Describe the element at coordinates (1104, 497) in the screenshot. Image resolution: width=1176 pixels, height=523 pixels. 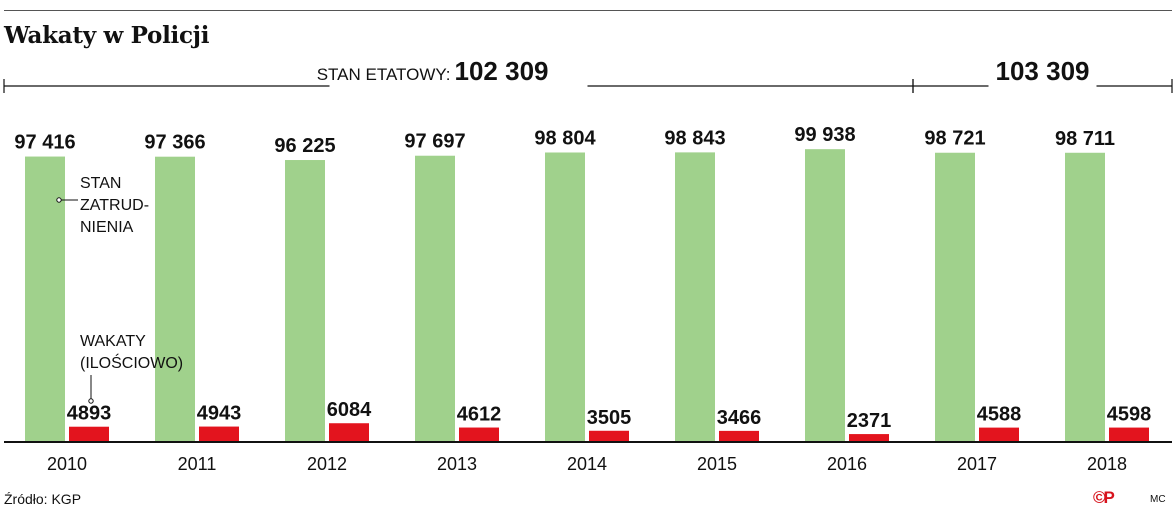
I see `copyright-logo: ©P` at that location.